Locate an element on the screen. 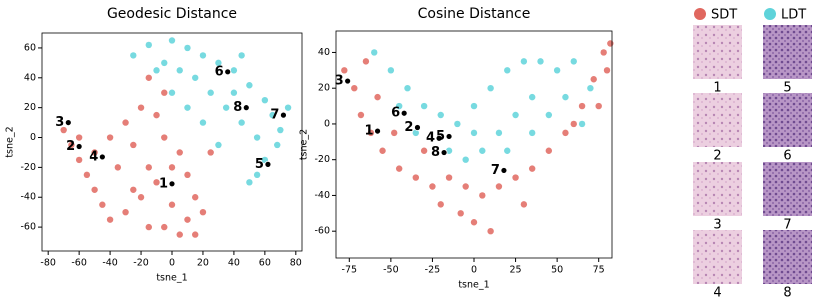 The height and width of the screenshot is (300, 830). x-tick-label: -80 is located at coordinates (48, 263).